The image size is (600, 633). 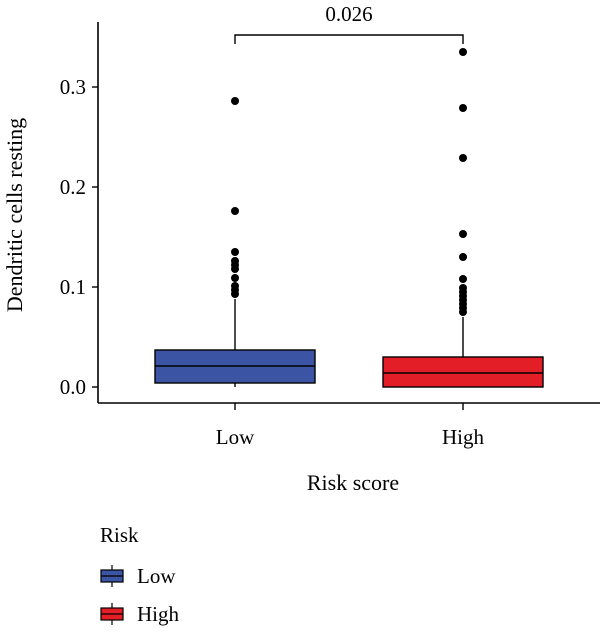 What do you see at coordinates (73, 87) in the screenshot?
I see `y-tick-label: 0.3` at bounding box center [73, 87].